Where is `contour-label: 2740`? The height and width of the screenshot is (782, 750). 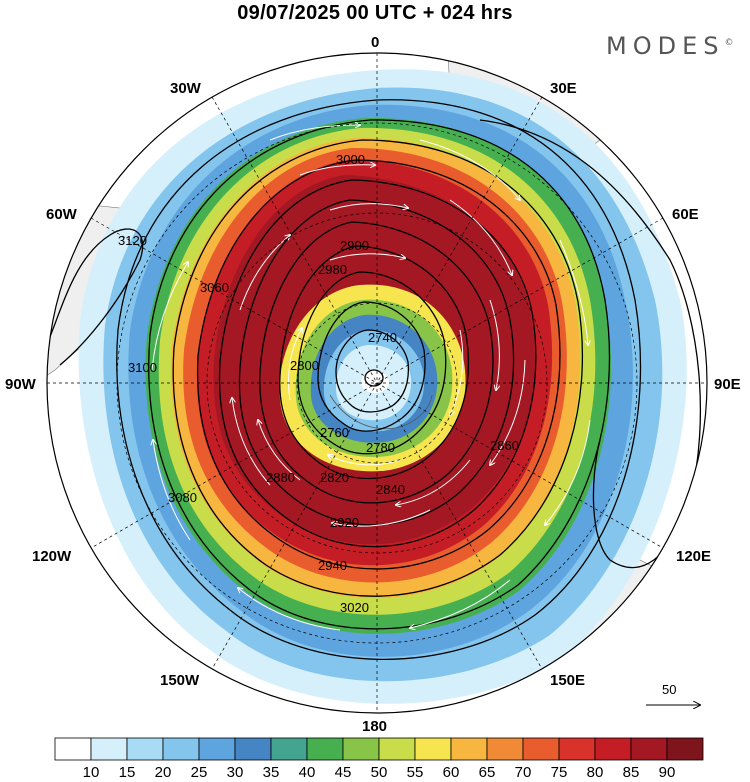
contour-label: 2740 is located at coordinates (382, 337).